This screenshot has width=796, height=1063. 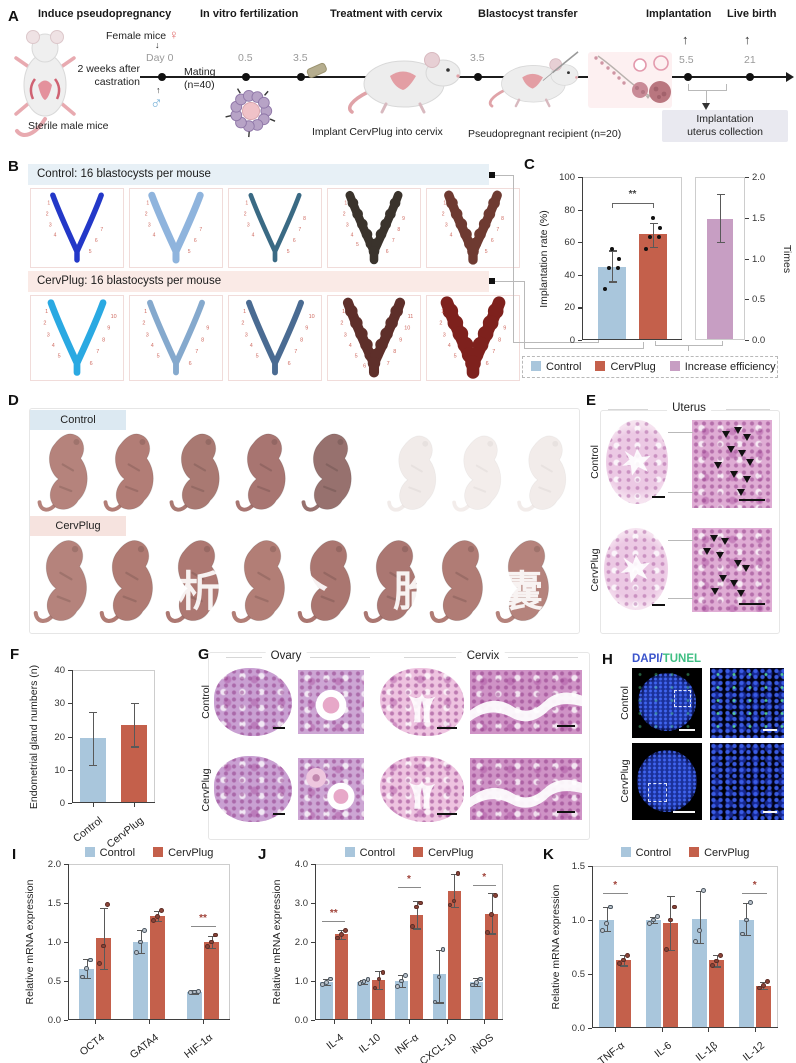 What do you see at coordinates (147, 204) in the screenshot?
I see `svg-text: 1` at bounding box center [147, 204].